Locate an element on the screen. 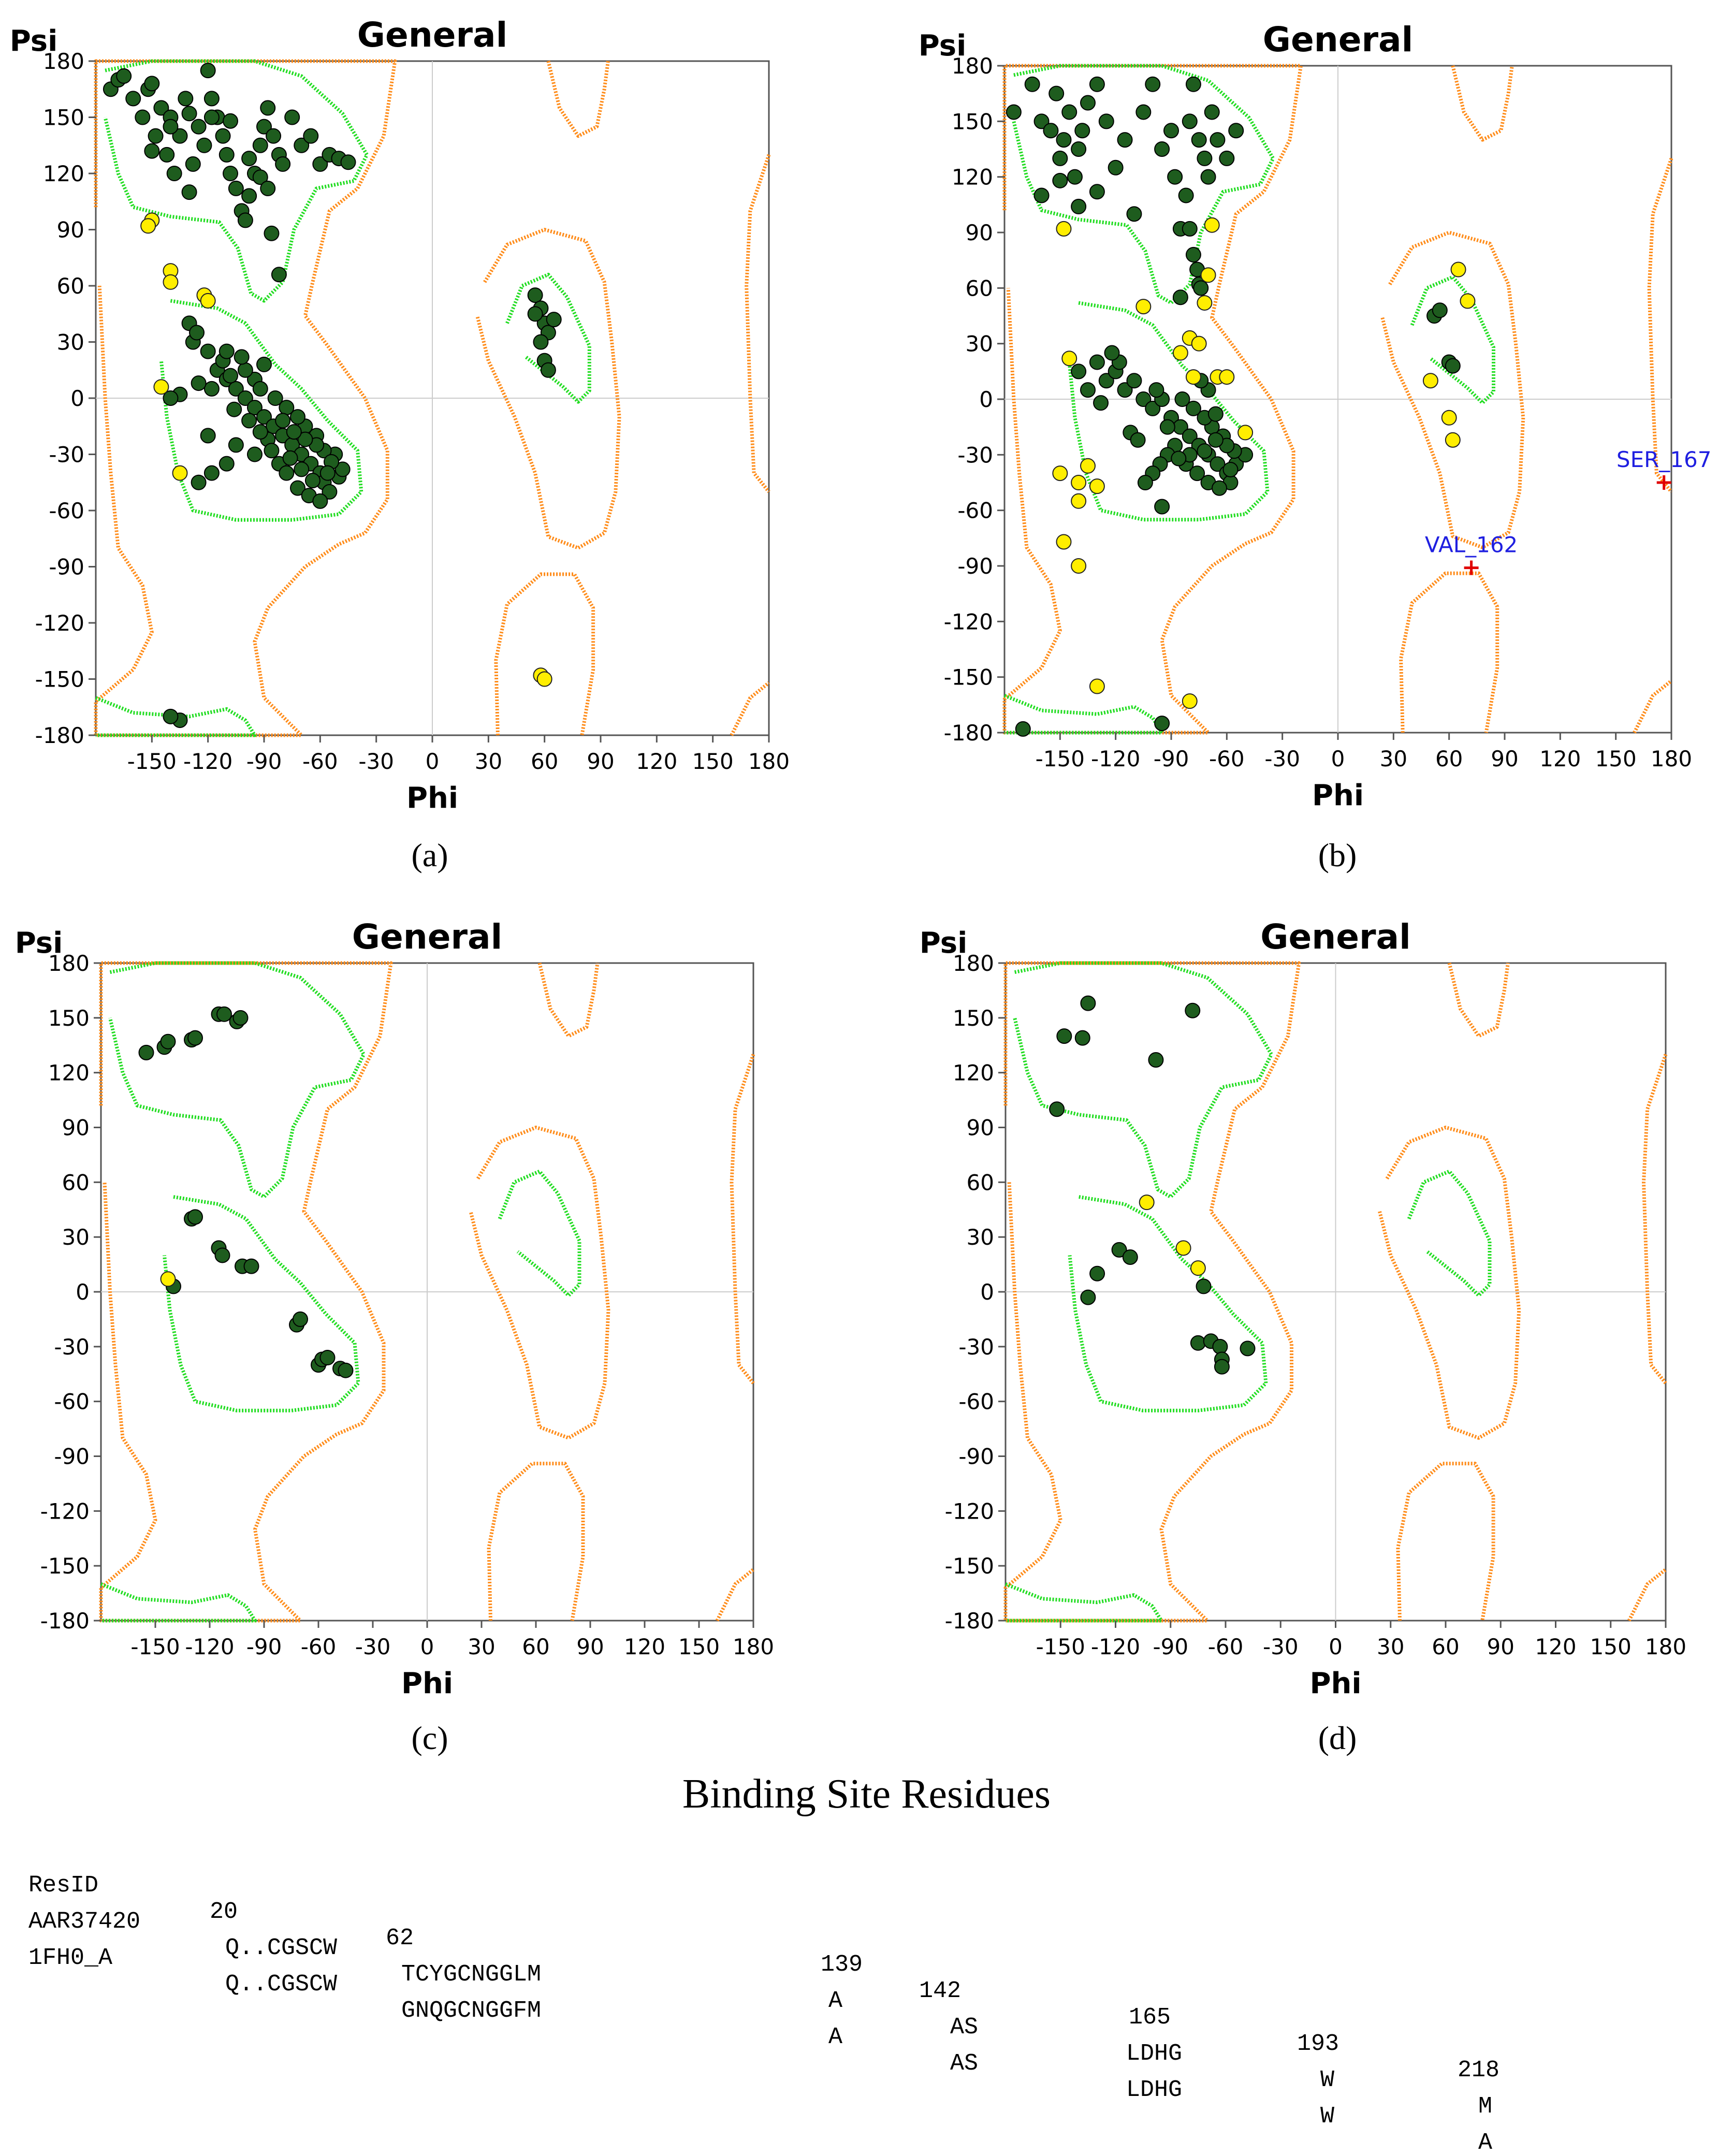 Image resolution: width=1733 pixels, height=2156 pixels. y-tick-label: 180 is located at coordinates (972, 66).